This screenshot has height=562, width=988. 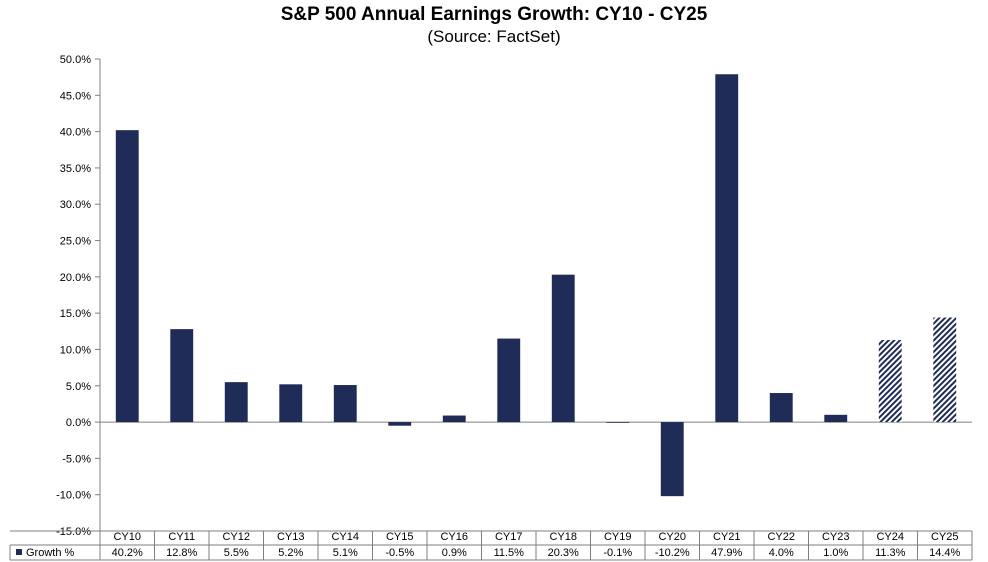 I want to click on bar-cy17, so click(x=509, y=380).